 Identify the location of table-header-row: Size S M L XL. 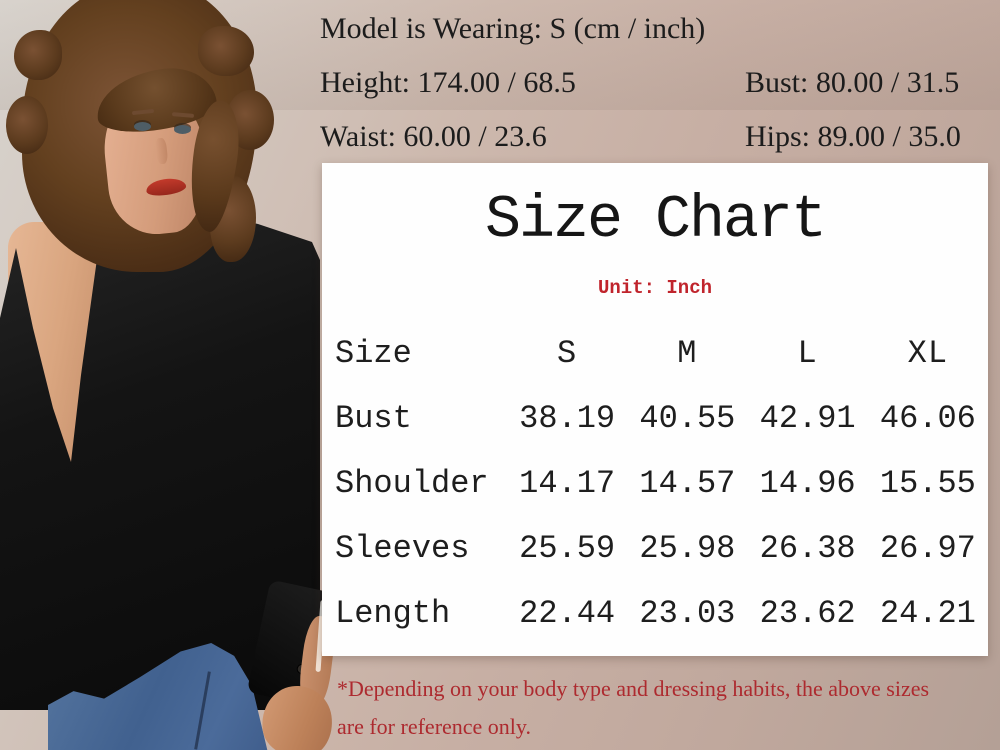
(655, 353).